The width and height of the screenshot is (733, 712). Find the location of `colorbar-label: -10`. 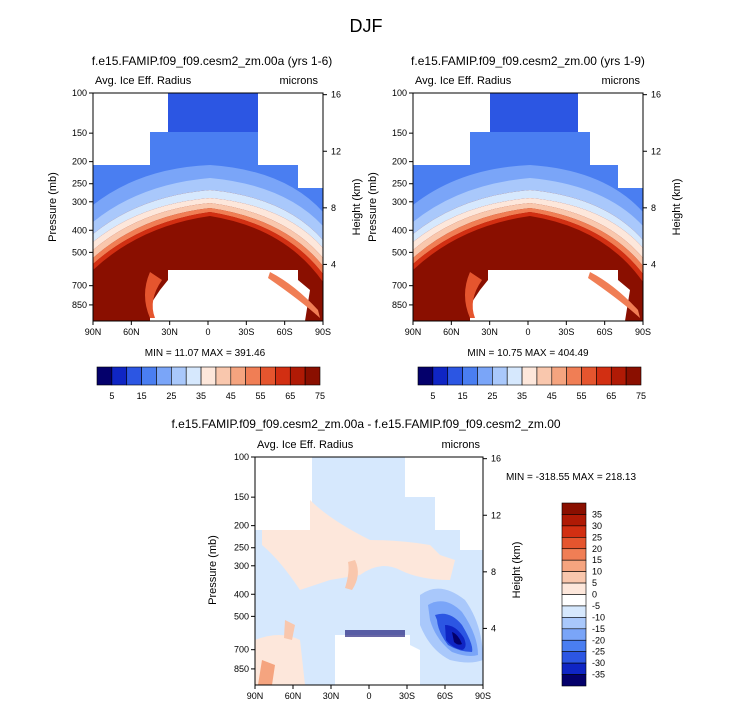

colorbar-label: -10 is located at coordinates (598, 617).